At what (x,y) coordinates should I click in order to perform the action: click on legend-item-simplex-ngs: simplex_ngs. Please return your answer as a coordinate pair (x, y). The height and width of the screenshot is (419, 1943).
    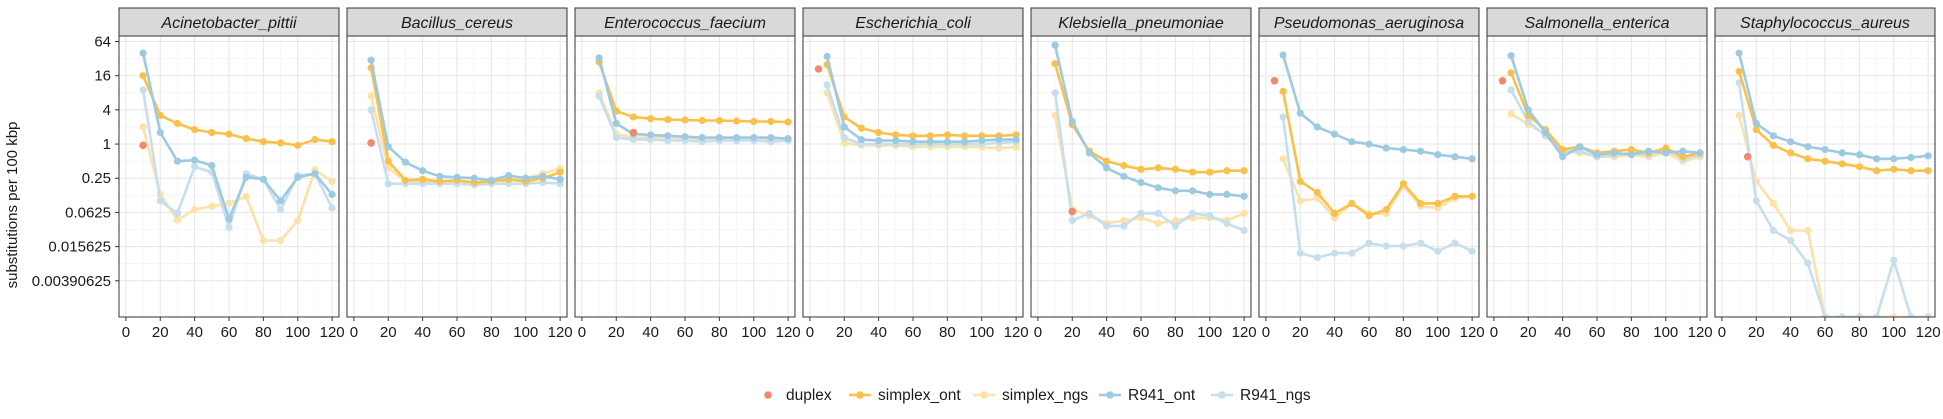
    Looking at the image, I should click on (1030, 395).